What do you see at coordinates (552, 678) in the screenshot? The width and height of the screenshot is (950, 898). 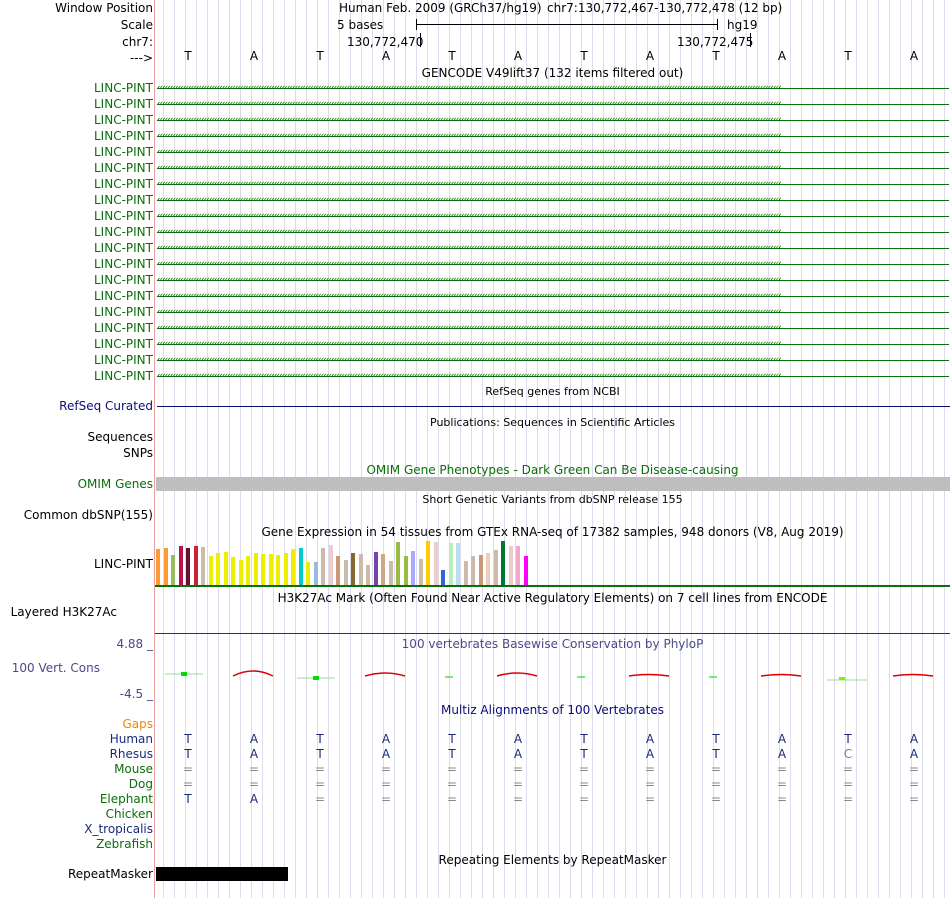 I see `phylop-plot` at bounding box center [552, 678].